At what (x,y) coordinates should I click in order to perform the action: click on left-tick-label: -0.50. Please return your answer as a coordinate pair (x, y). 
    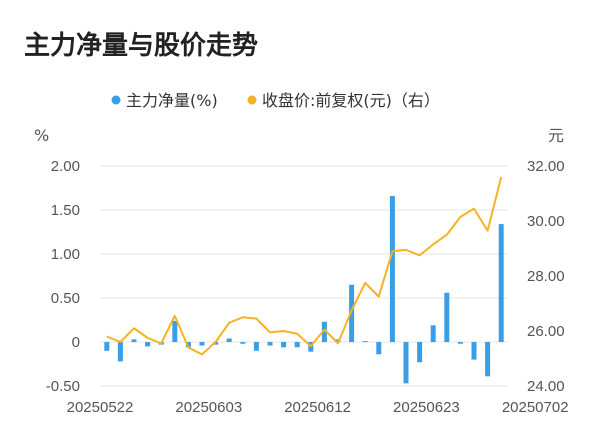
    Looking at the image, I should click on (63, 386).